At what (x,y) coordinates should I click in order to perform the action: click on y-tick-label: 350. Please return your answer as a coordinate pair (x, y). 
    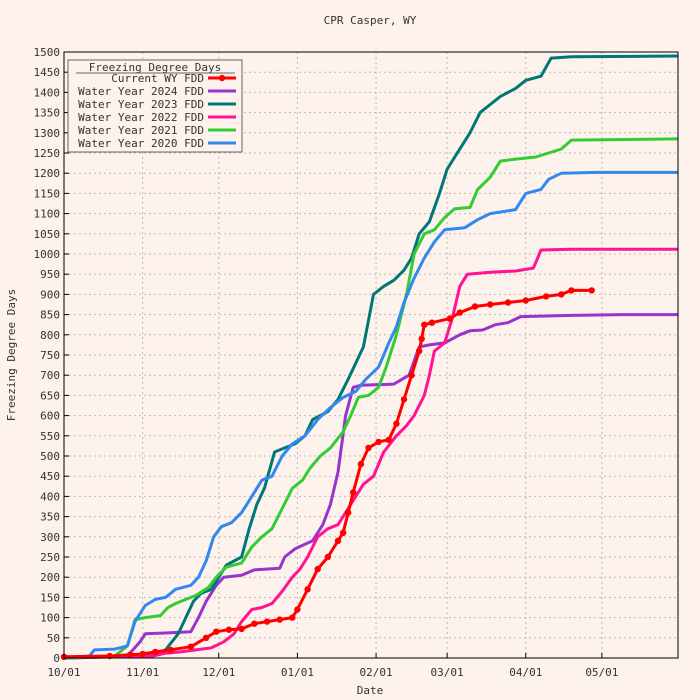
    Looking at the image, I should click on (50, 517).